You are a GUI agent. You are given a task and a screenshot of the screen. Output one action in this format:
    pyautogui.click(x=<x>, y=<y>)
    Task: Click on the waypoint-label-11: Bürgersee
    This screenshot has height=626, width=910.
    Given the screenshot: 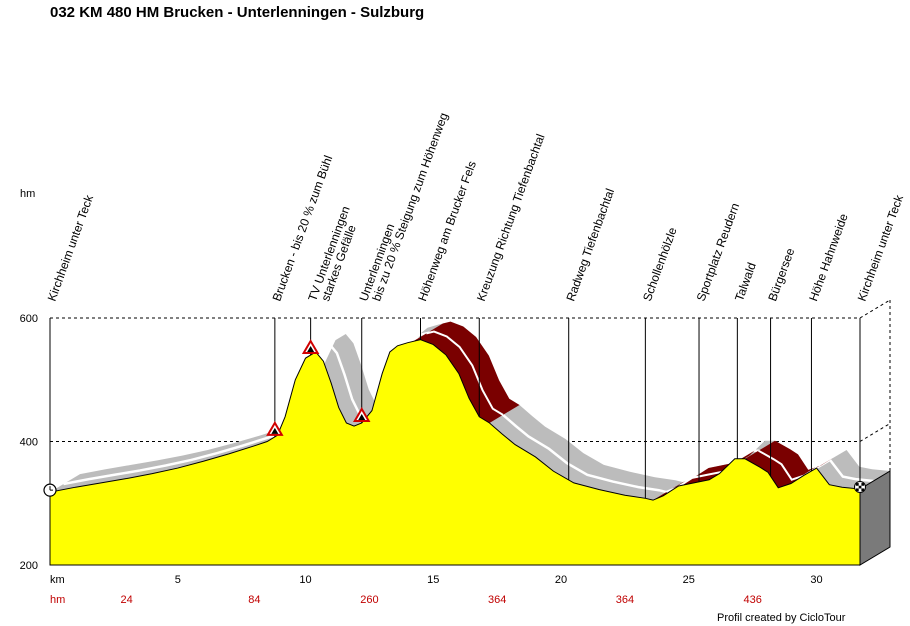 What is the action you would take?
    pyautogui.click(x=781, y=274)
    